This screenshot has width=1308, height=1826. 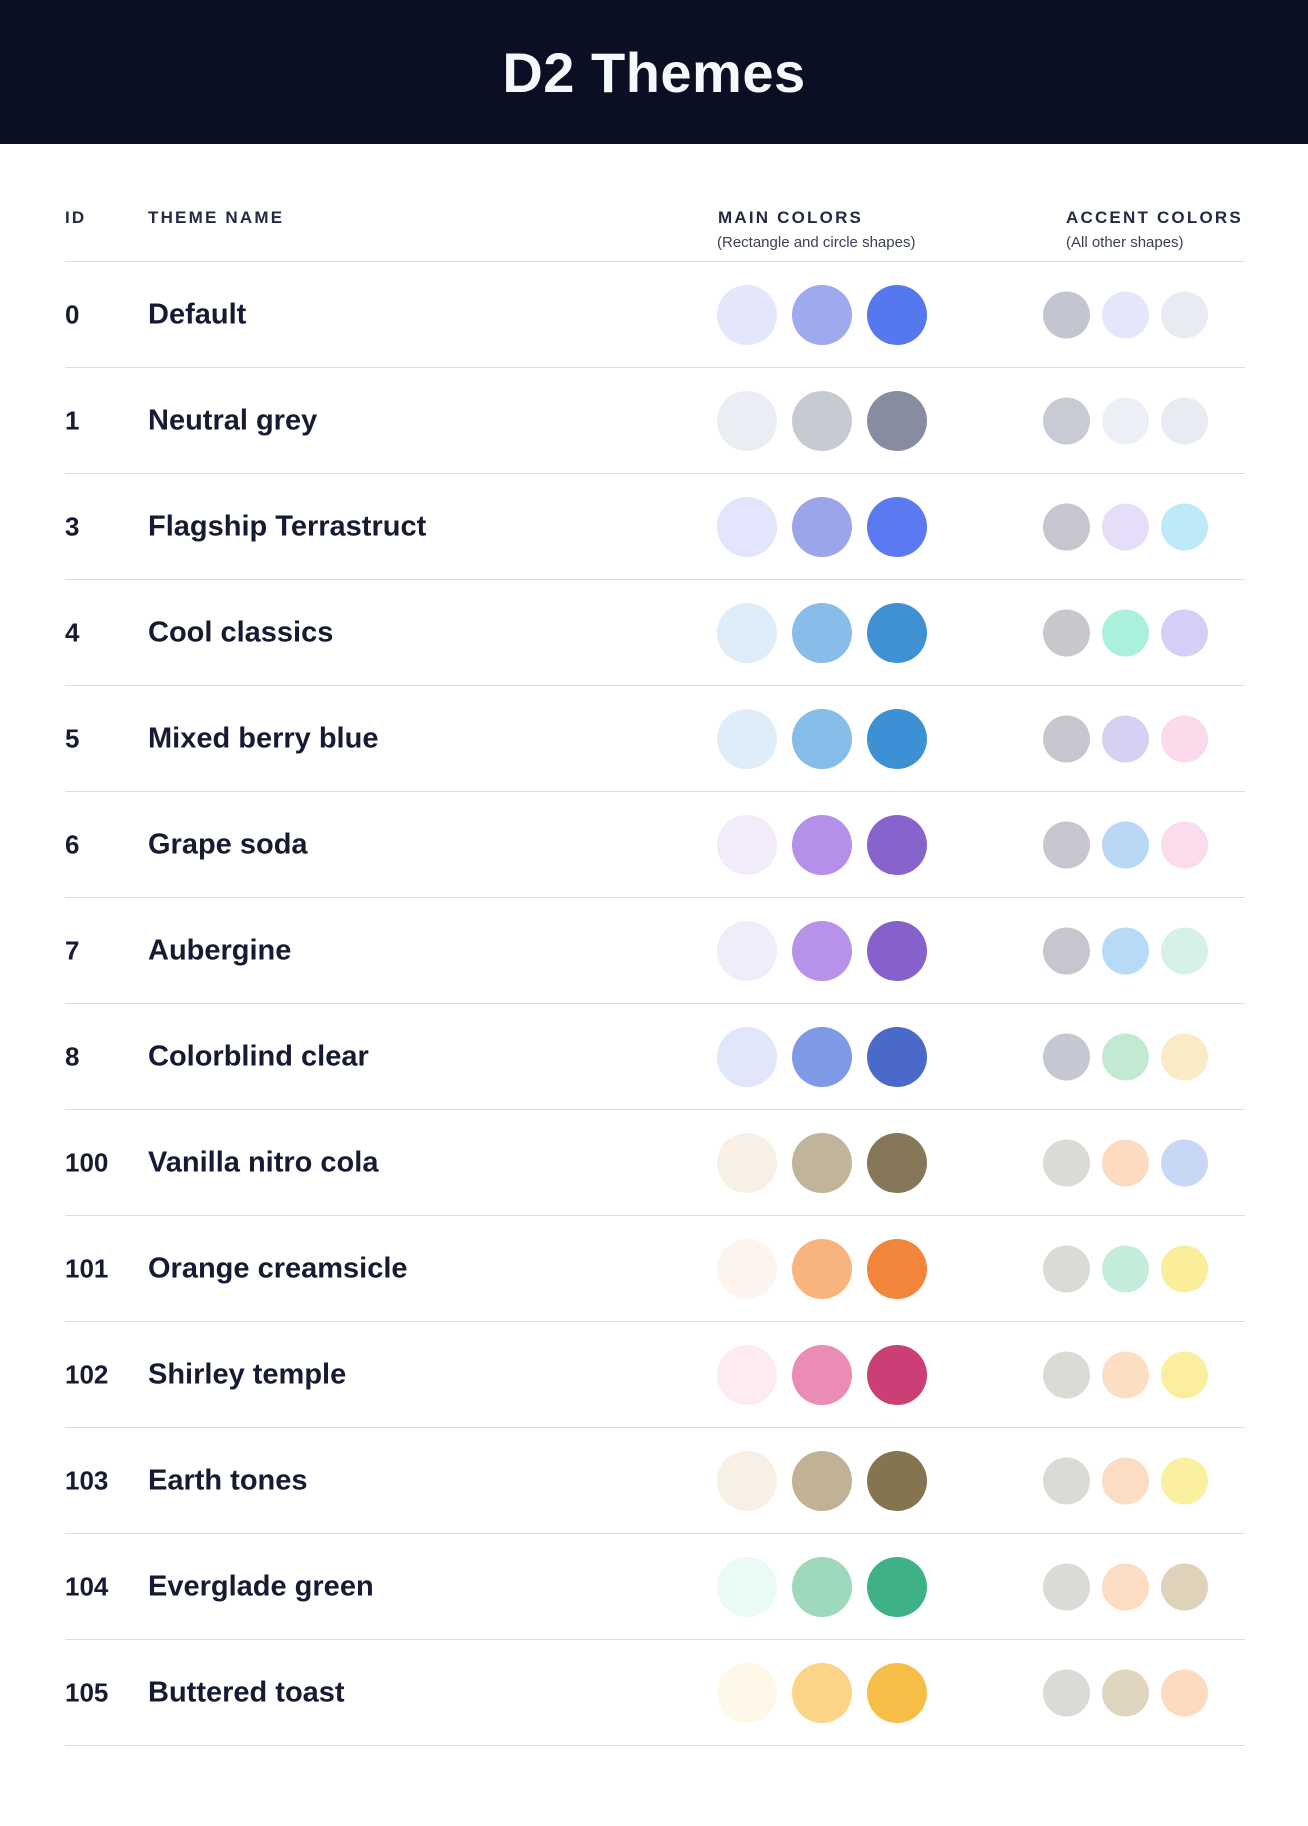 What do you see at coordinates (655, 527) in the screenshot?
I see `table-row: 3 Flagship Terrastruct` at bounding box center [655, 527].